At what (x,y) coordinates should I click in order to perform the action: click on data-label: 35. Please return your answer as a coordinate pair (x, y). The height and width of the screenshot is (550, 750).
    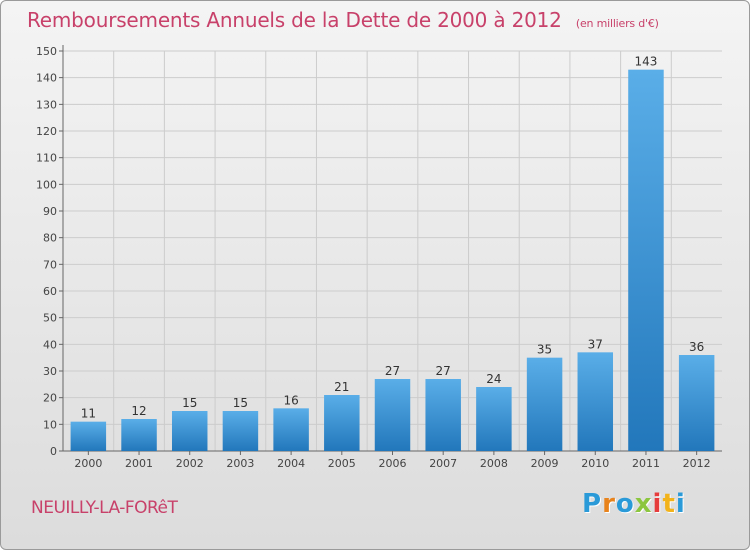
    Looking at the image, I should click on (544, 350).